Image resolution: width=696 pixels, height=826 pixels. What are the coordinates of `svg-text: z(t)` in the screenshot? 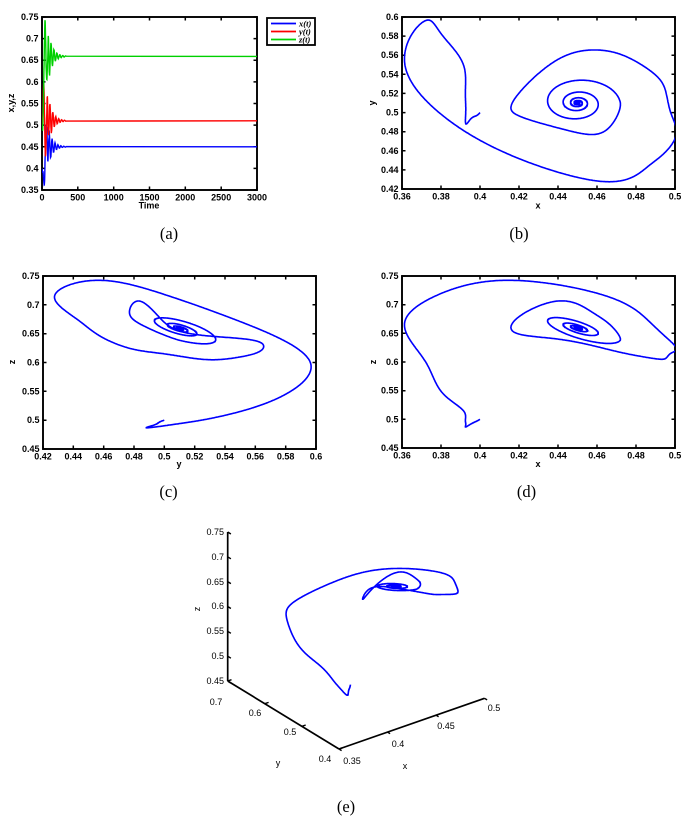 It's located at (304, 40).